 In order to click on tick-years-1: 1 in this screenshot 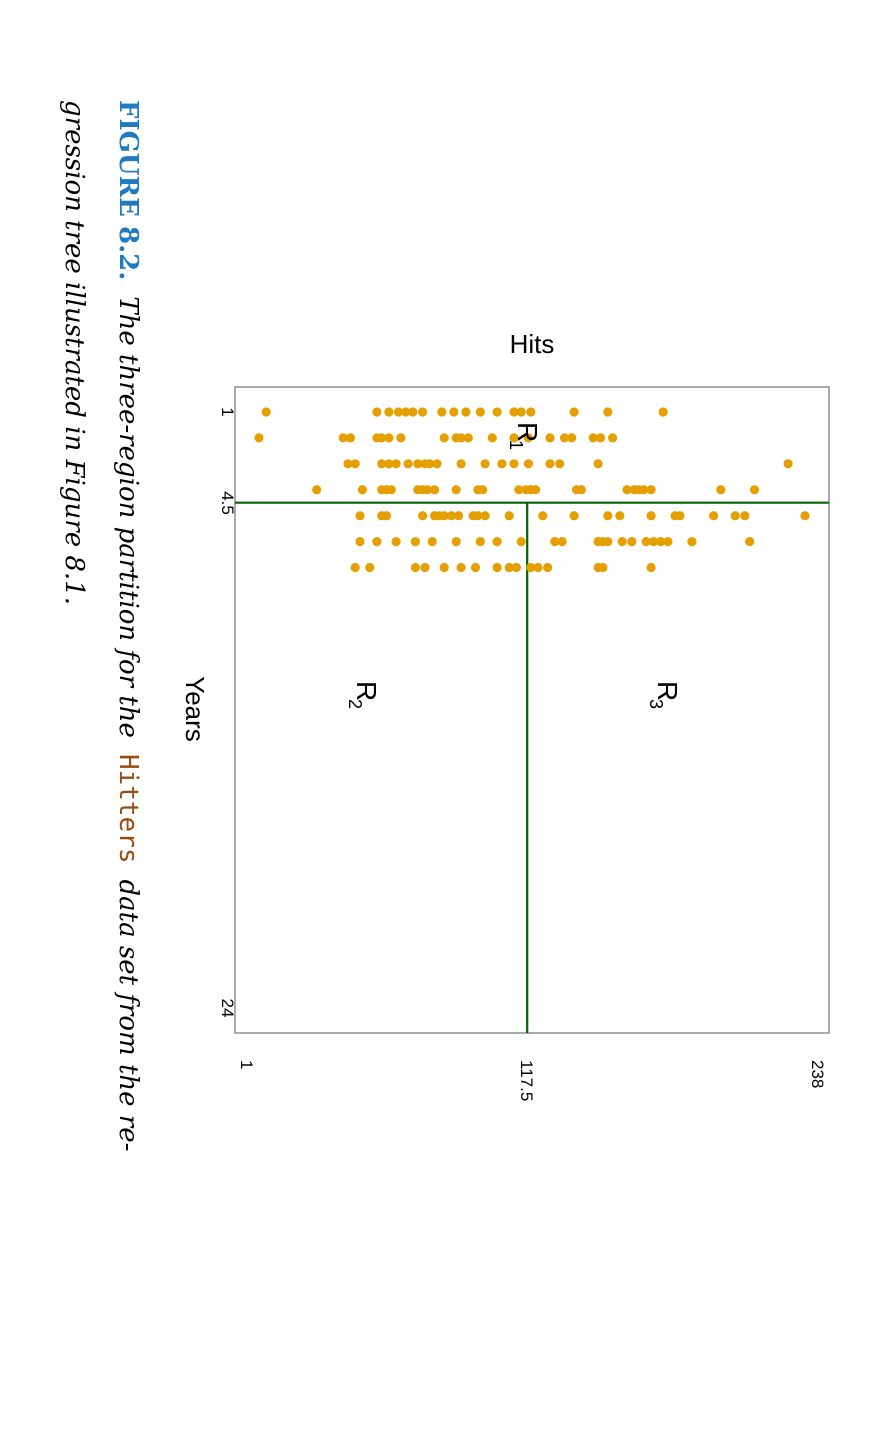, I will do `click(227, 411)`.